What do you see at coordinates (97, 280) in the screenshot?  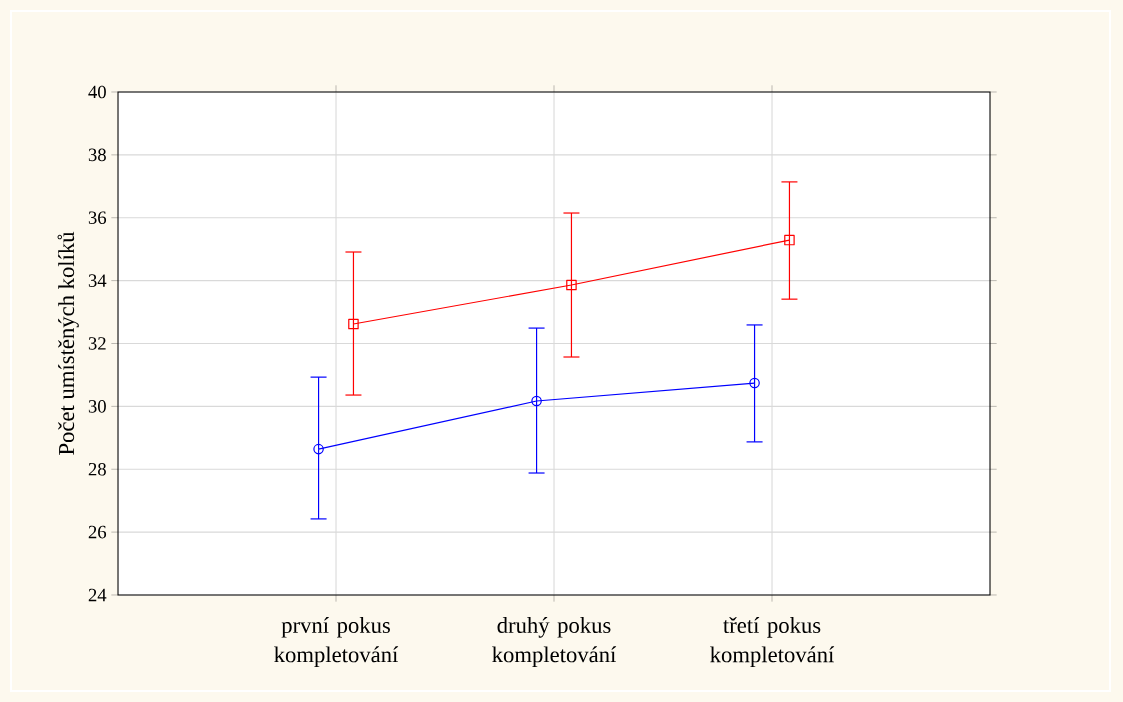 I see `y-tick-label: 34` at bounding box center [97, 280].